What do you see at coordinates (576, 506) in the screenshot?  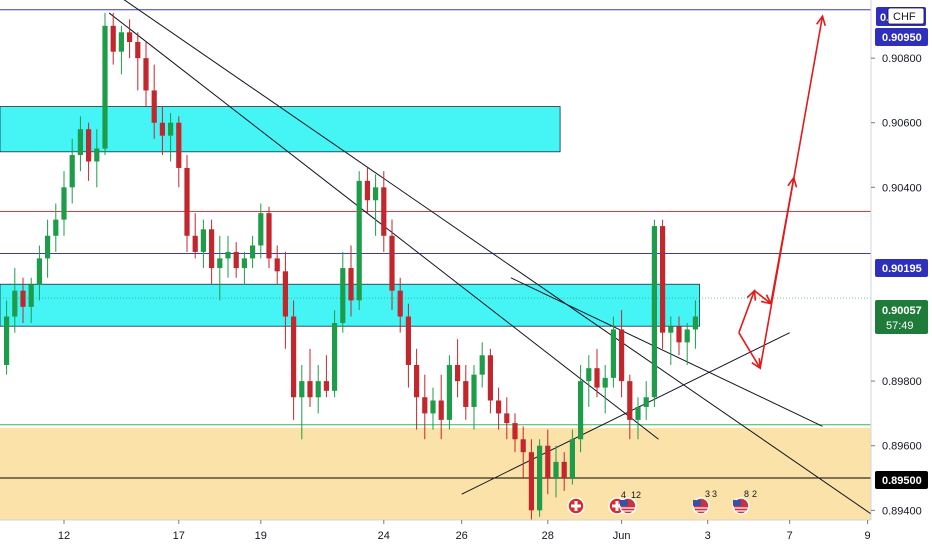 I see `swiss-flag-event-icon` at bounding box center [576, 506].